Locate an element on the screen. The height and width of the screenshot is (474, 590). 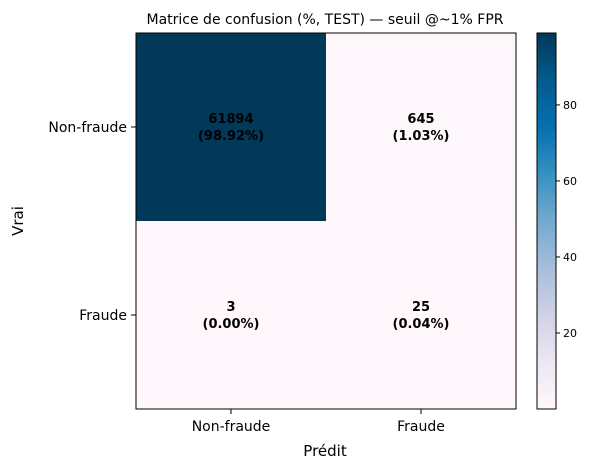
colorbar-tick-label: 60 is located at coordinates (570, 181).